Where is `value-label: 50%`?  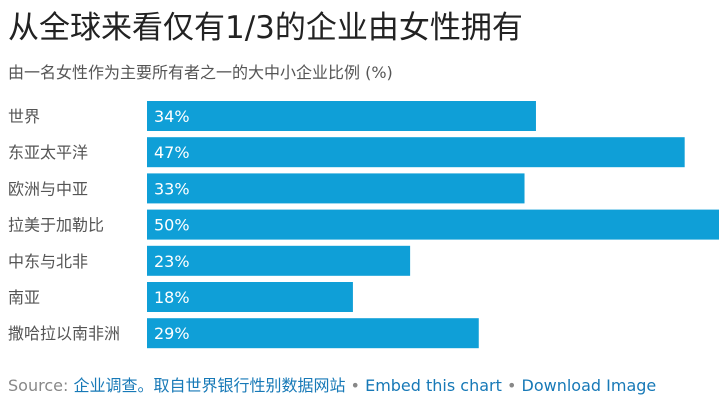
value-label: 50% is located at coordinates (172, 225).